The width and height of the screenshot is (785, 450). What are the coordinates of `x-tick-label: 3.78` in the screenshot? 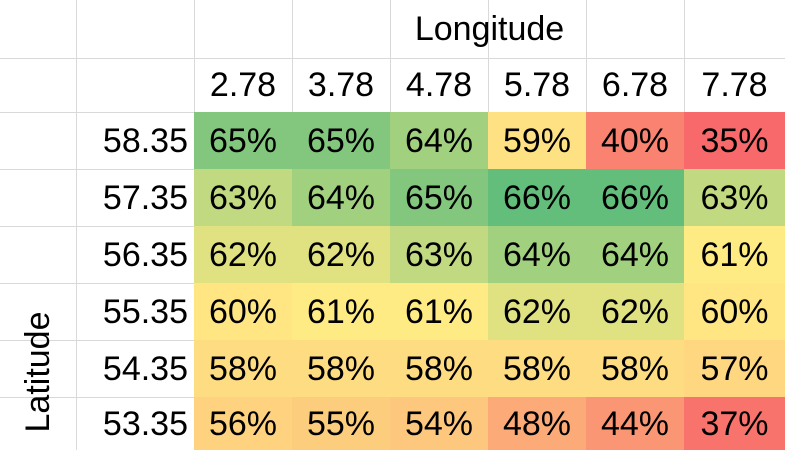 It's located at (341, 85).